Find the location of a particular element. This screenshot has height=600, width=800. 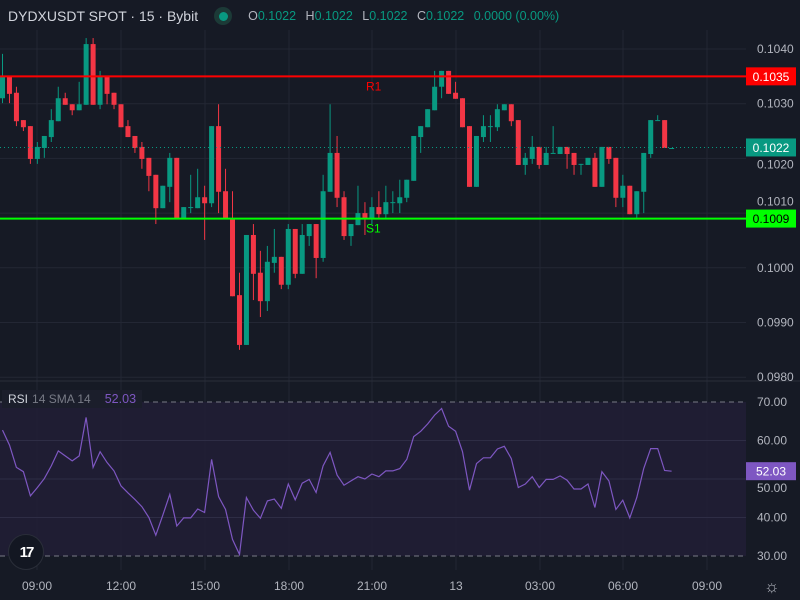

price-tick-label: 0.0990 is located at coordinates (775, 323).